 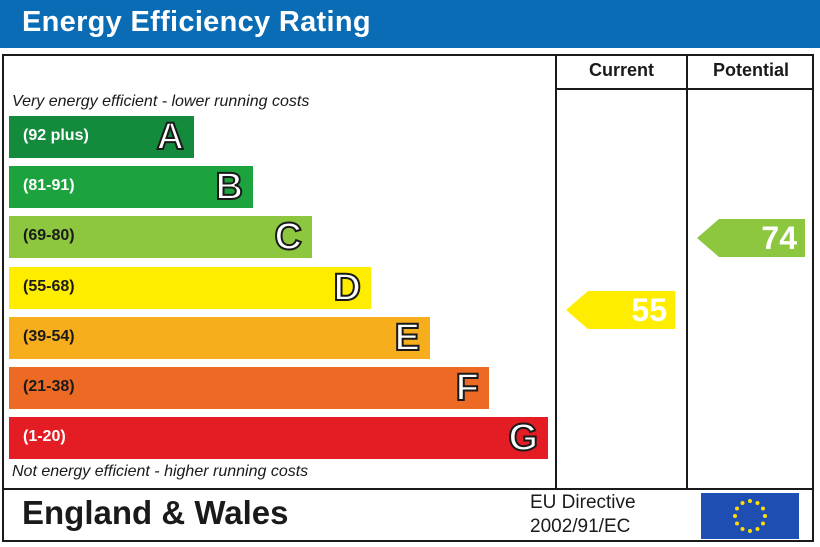 What do you see at coordinates (49, 235) in the screenshot?
I see `band-range-label: (69-80)` at bounding box center [49, 235].